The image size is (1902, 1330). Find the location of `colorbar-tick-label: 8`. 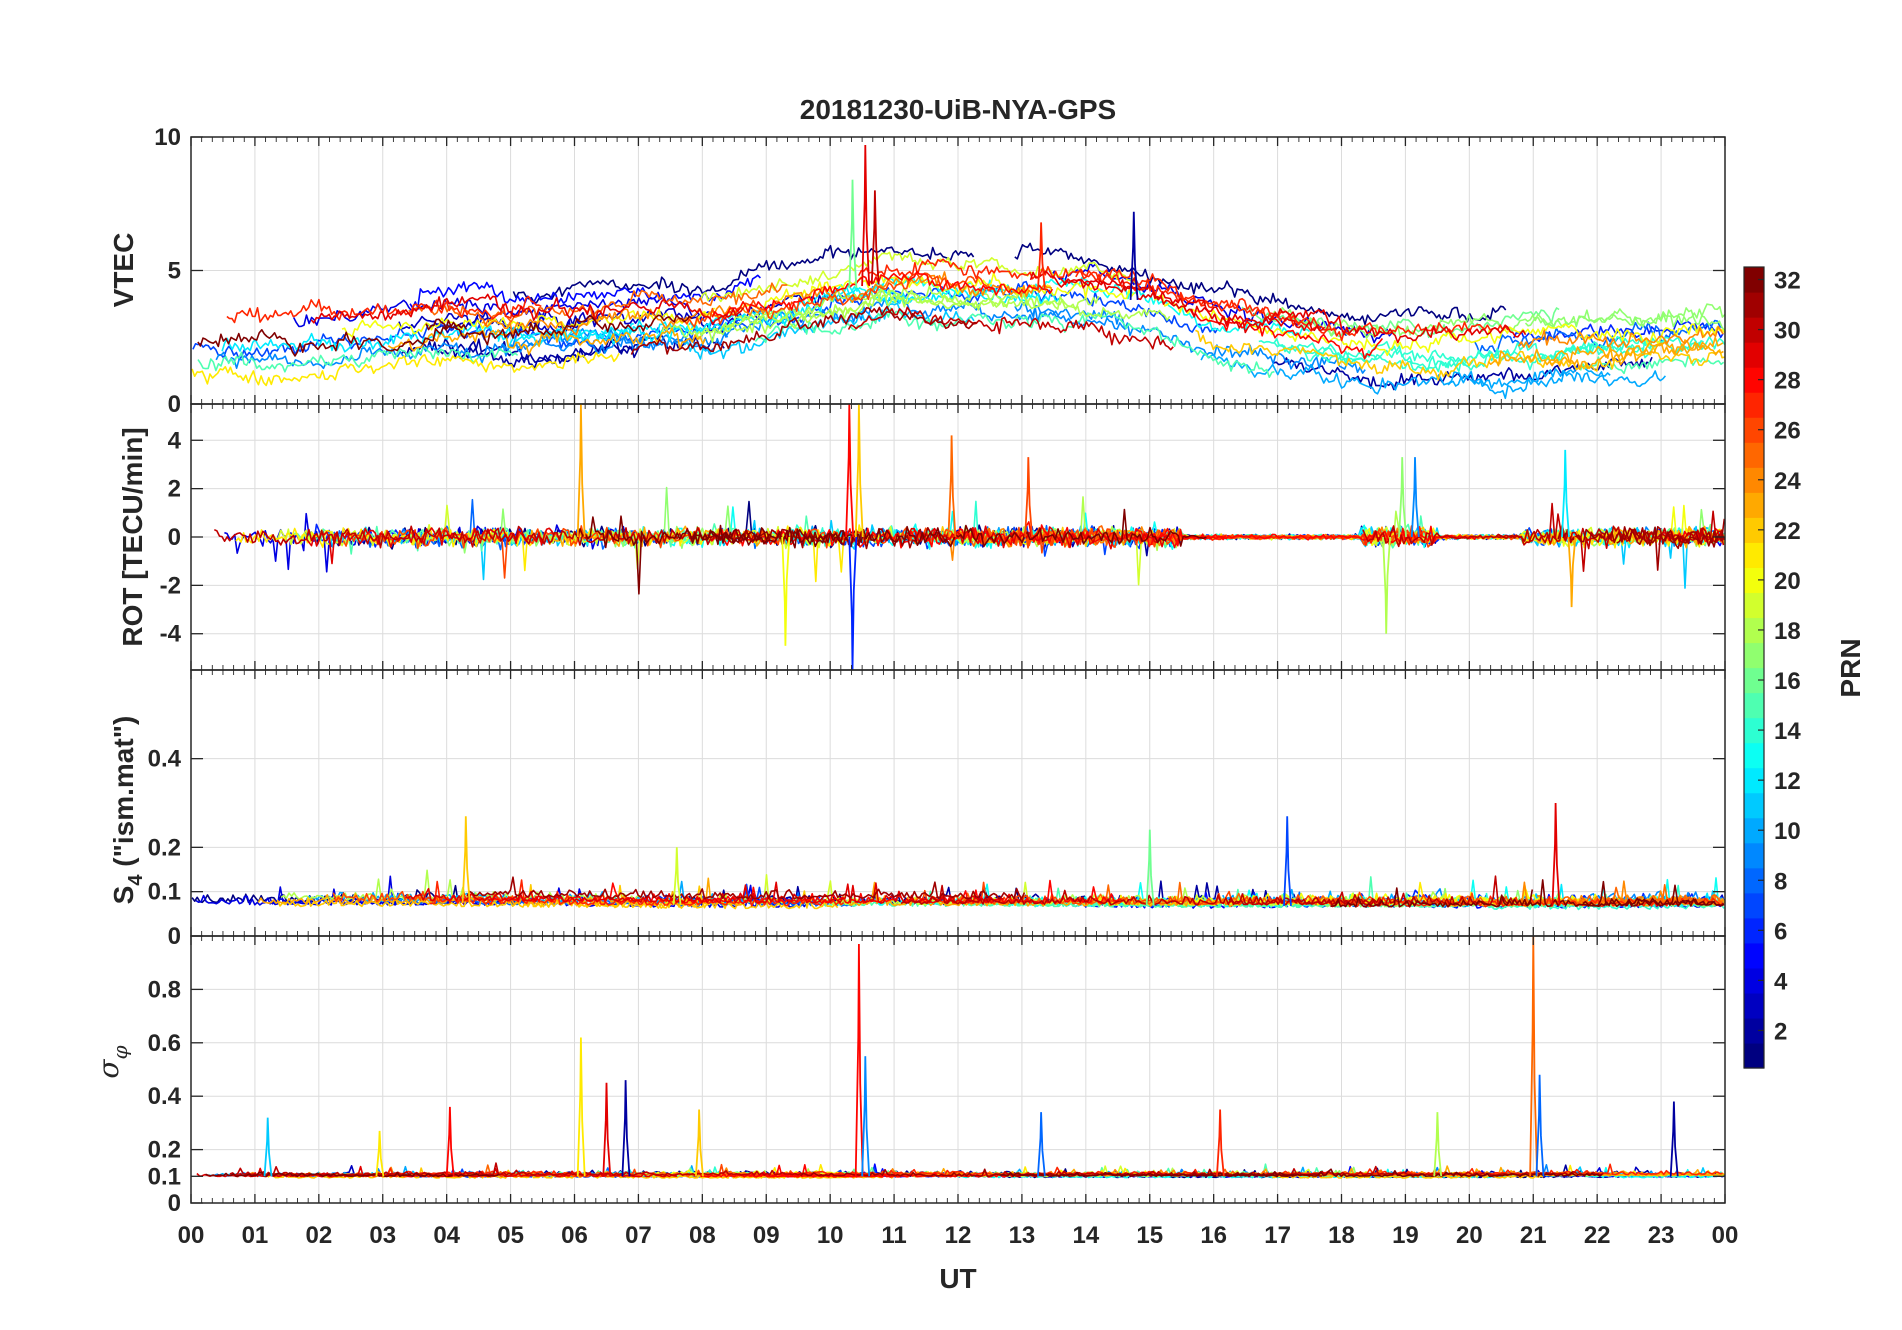

colorbar-tick-label: 8 is located at coordinates (1780, 881).